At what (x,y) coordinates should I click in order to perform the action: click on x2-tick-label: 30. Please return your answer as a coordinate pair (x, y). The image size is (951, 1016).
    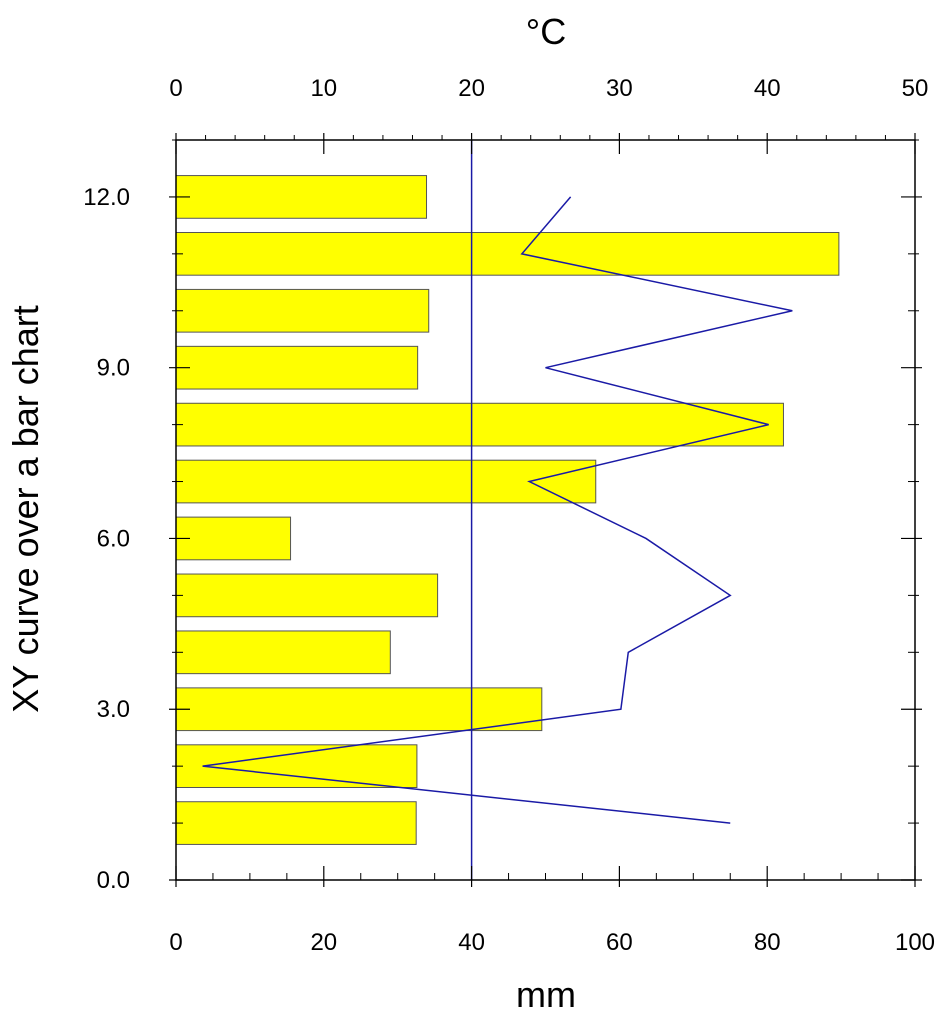
    Looking at the image, I should click on (619, 88).